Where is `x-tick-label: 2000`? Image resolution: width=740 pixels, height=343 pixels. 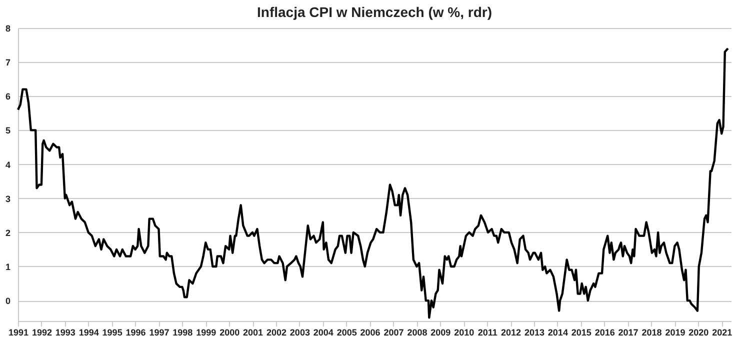 x-tick-label: 2000 is located at coordinates (230, 333).